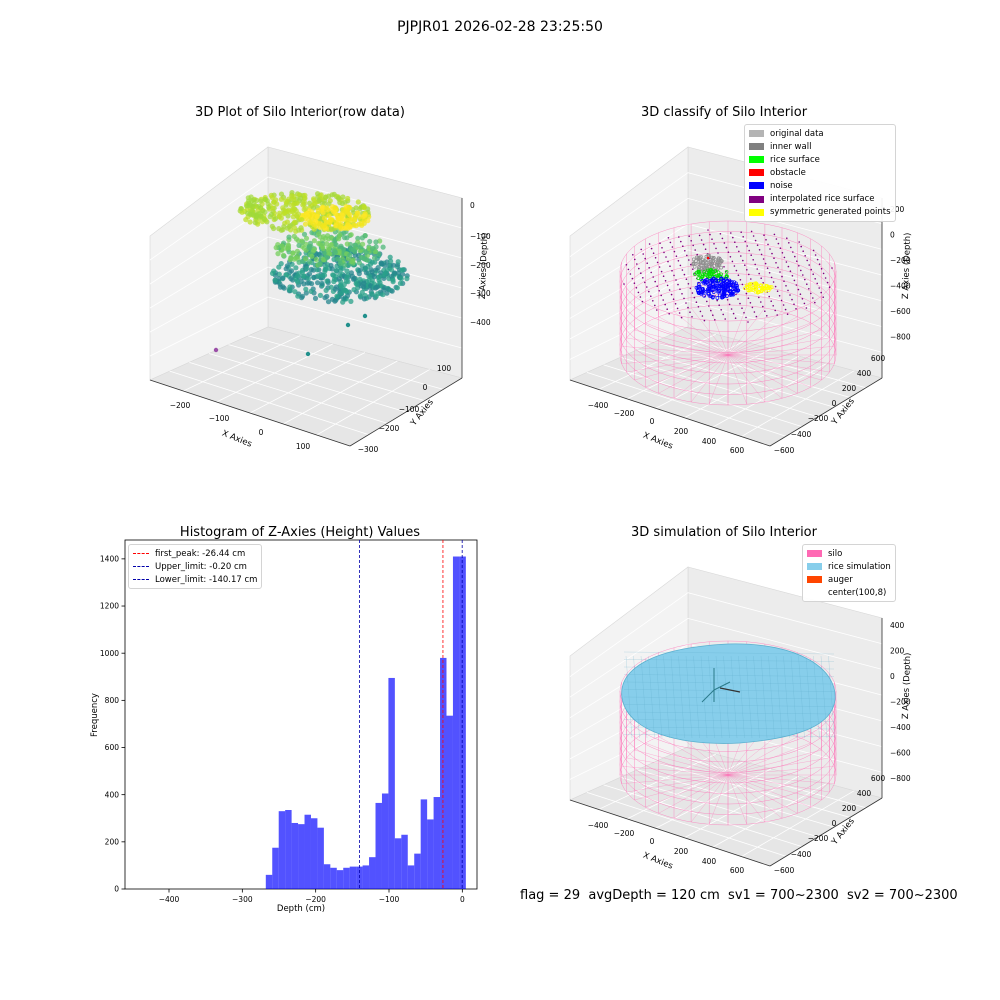 The height and width of the screenshot is (1000, 1000). Describe the element at coordinates (301, 909) in the screenshot. I see `x-axis-label: Depth (cm)` at that location.